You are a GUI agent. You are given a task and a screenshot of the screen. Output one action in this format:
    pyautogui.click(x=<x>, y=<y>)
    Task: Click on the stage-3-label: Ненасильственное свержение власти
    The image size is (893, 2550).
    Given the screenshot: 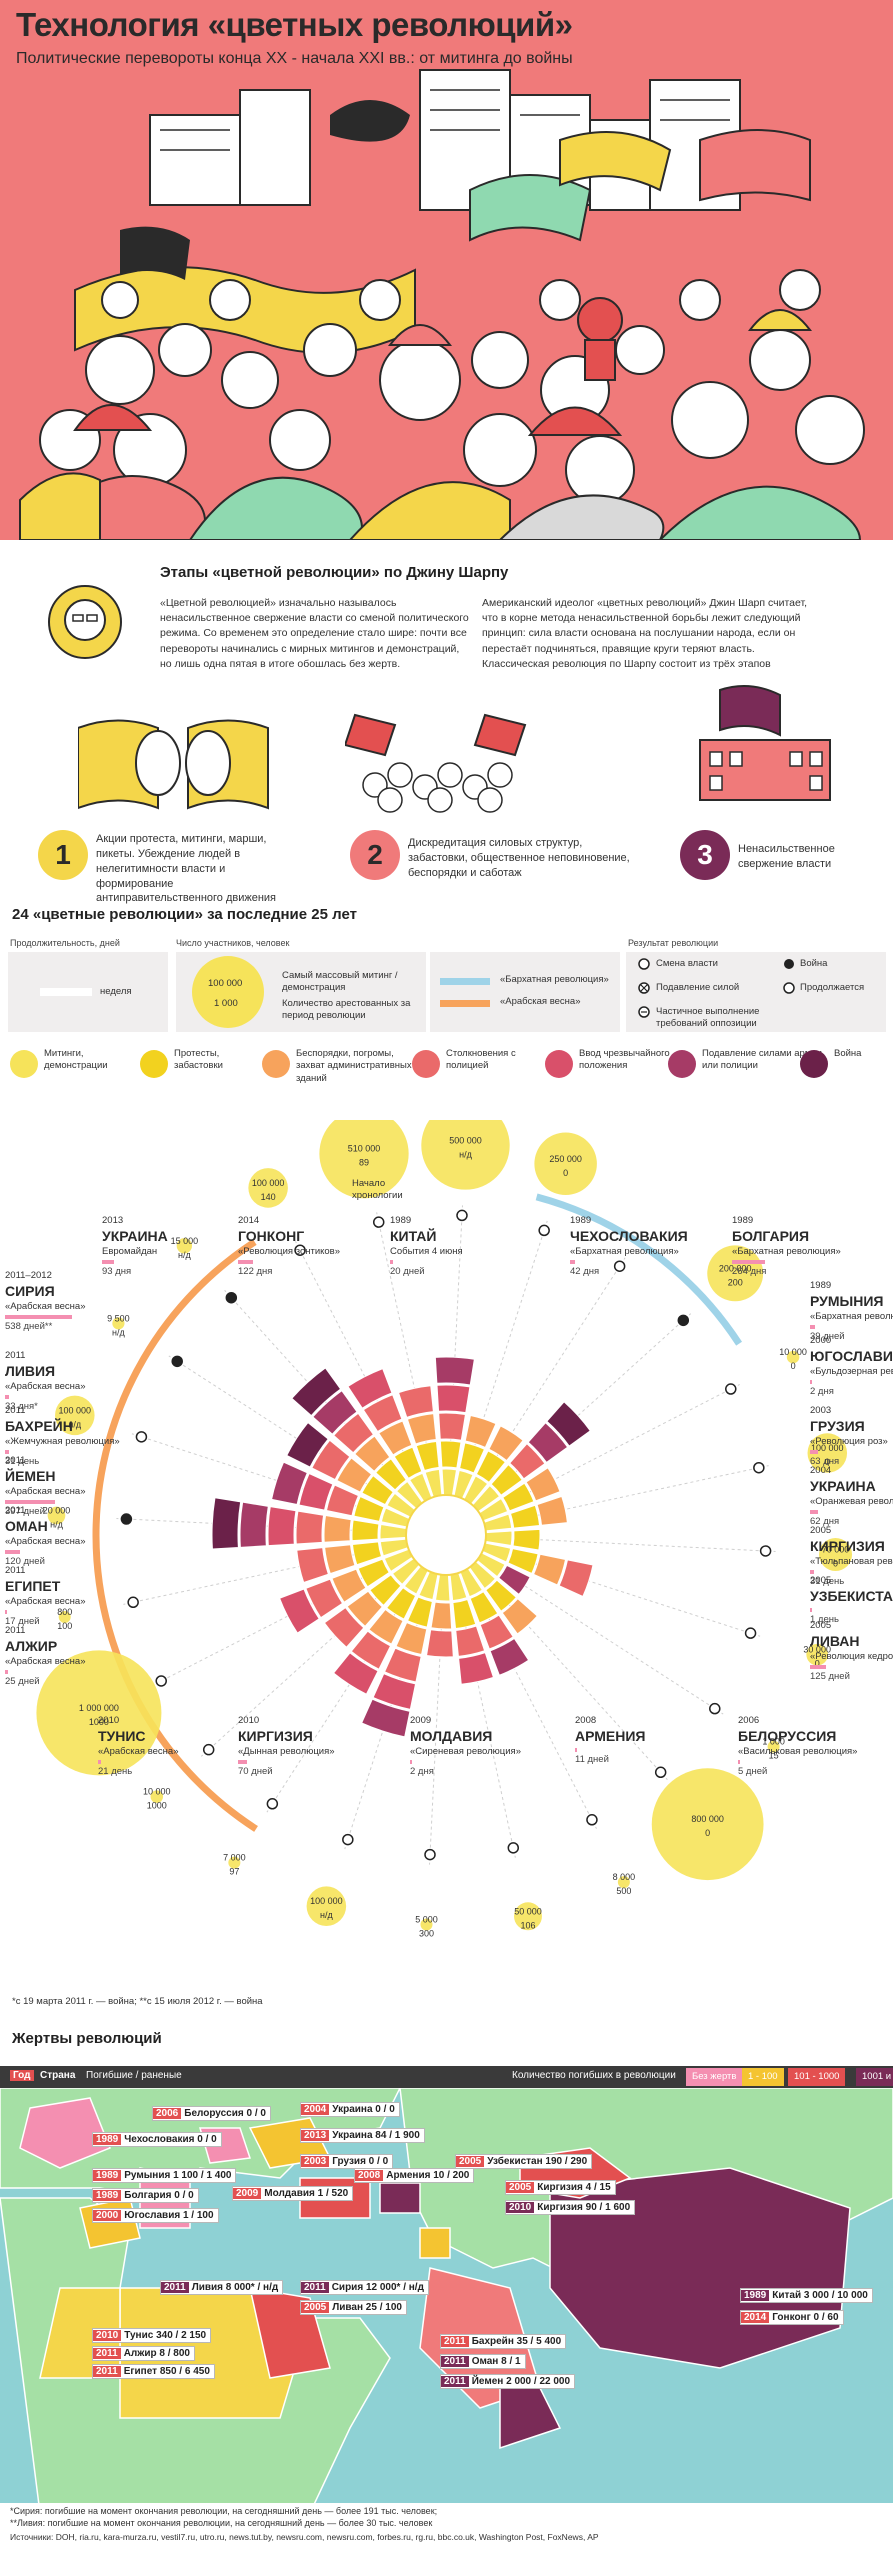 What is the action you would take?
    pyautogui.click(x=786, y=856)
    